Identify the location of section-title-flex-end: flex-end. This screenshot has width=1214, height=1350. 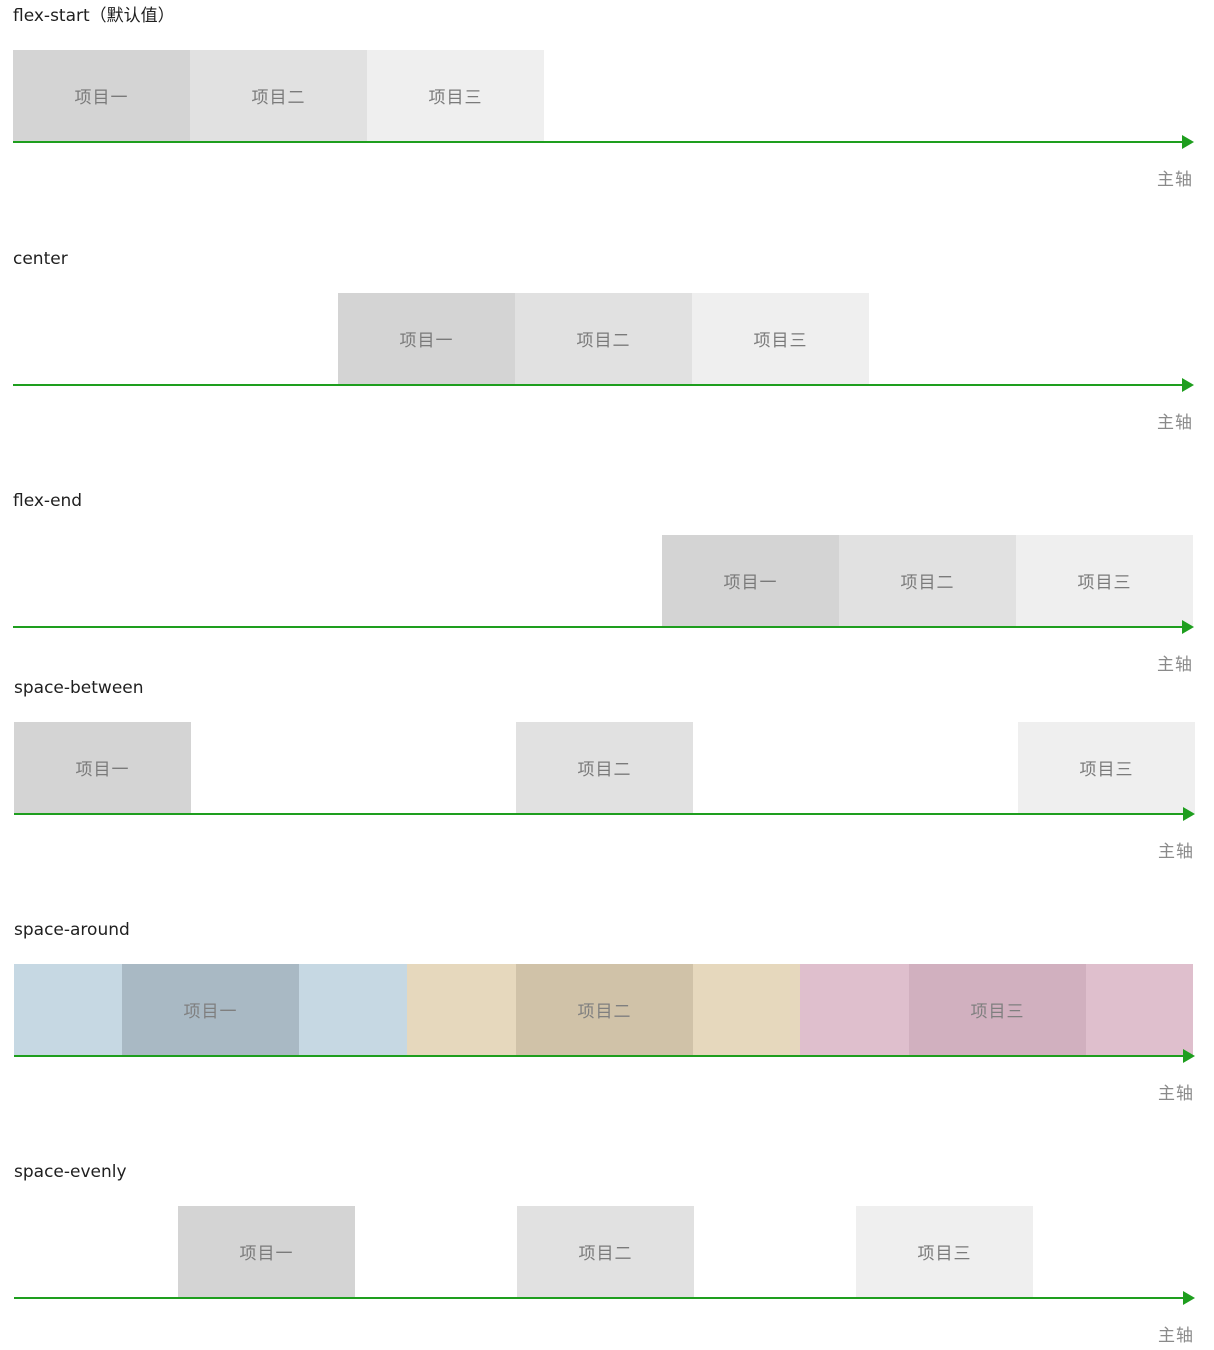
(48, 501).